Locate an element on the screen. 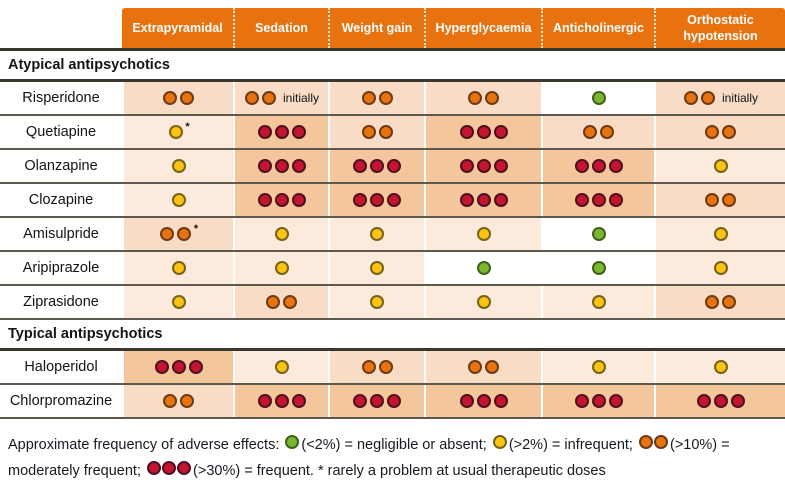 This screenshot has height=501, width=785. cell-chlorpromazine-orthostatic-hypotension is located at coordinates (719, 401).